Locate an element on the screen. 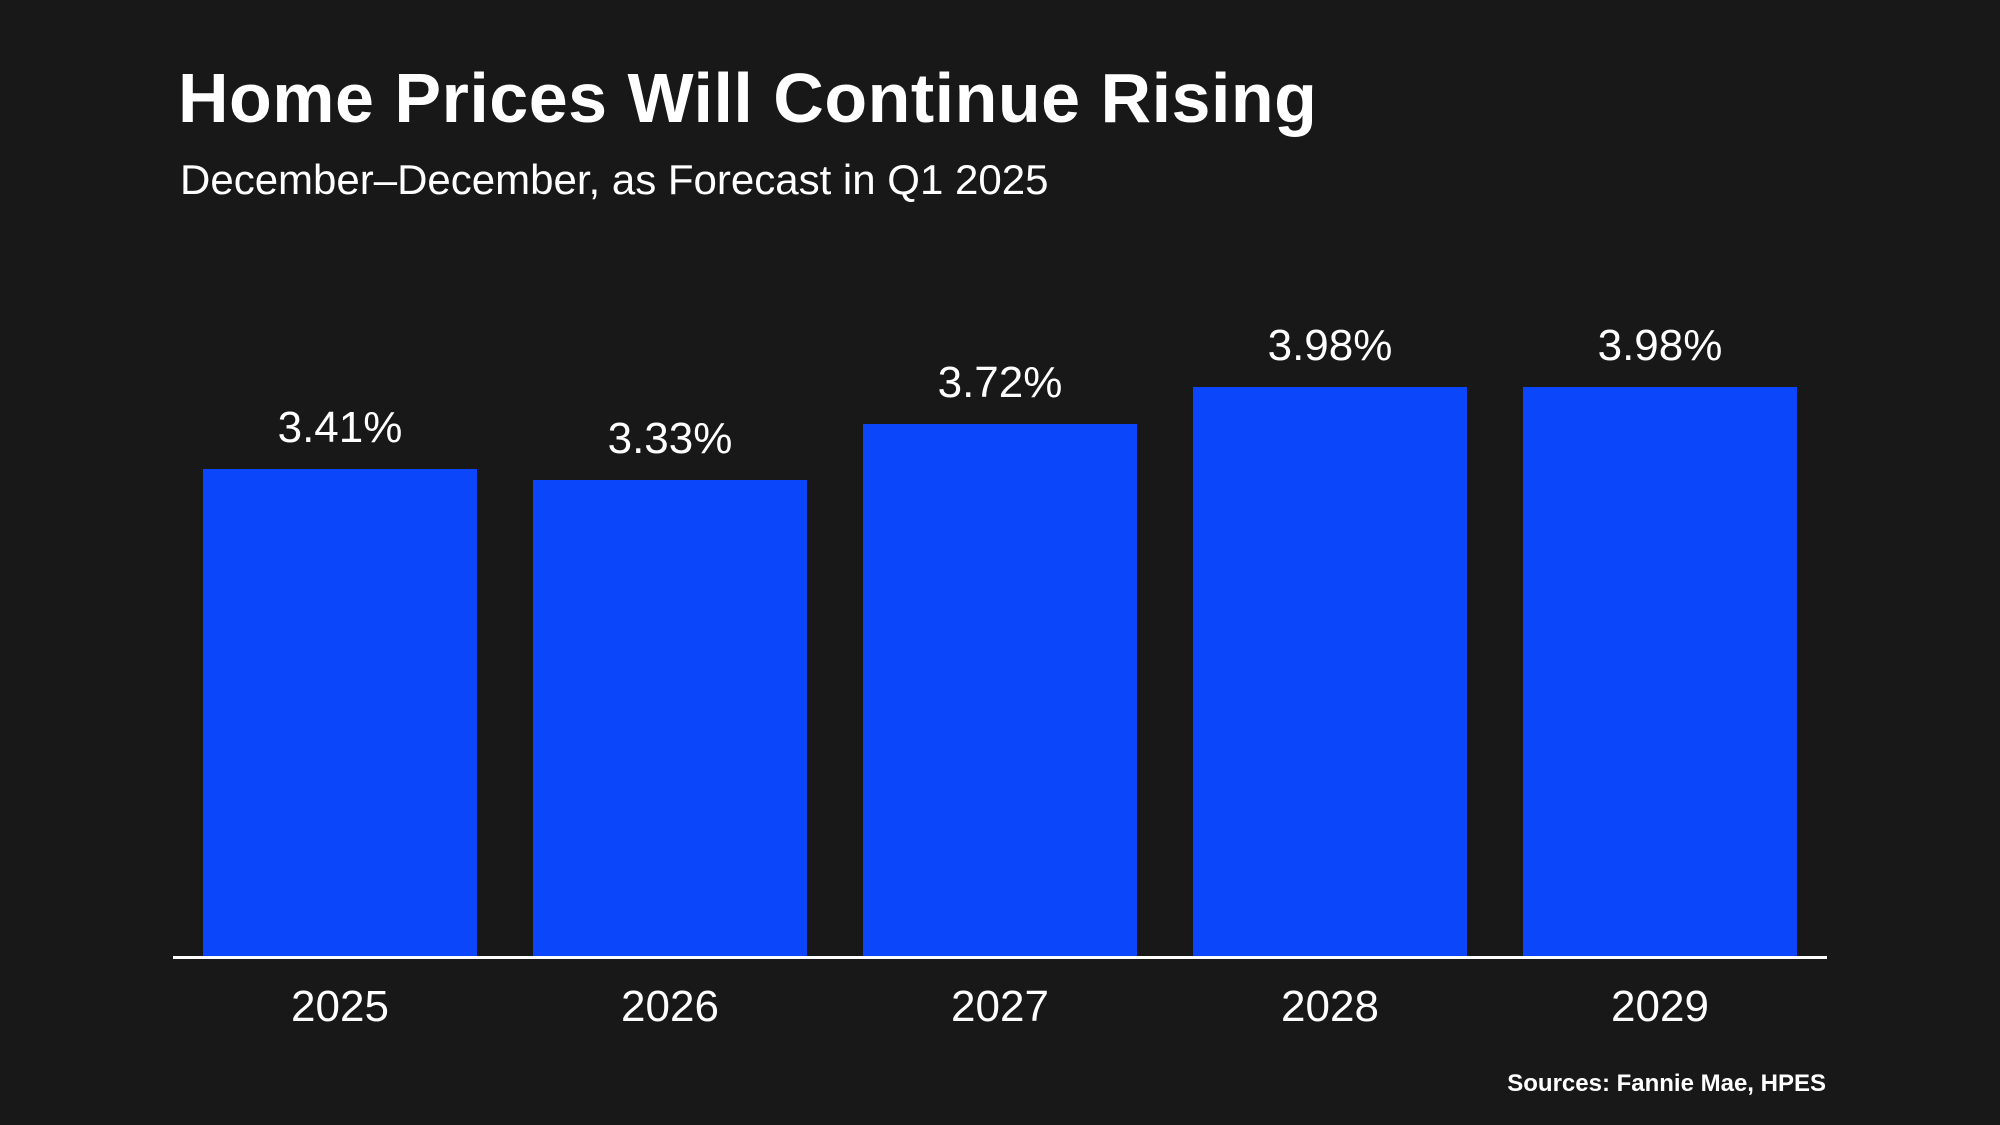  bar-group: 3.72% is located at coordinates (1000, 657).